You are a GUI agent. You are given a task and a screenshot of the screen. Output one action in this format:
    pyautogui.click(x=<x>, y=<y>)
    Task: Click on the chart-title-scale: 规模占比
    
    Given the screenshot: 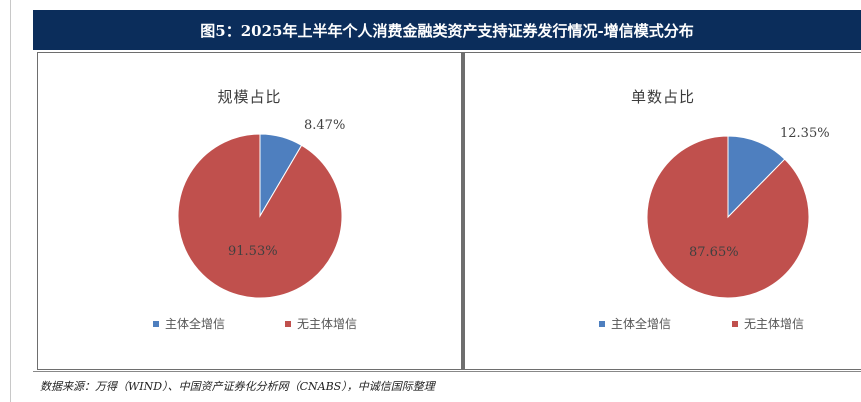 What is the action you would take?
    pyautogui.click(x=249, y=97)
    